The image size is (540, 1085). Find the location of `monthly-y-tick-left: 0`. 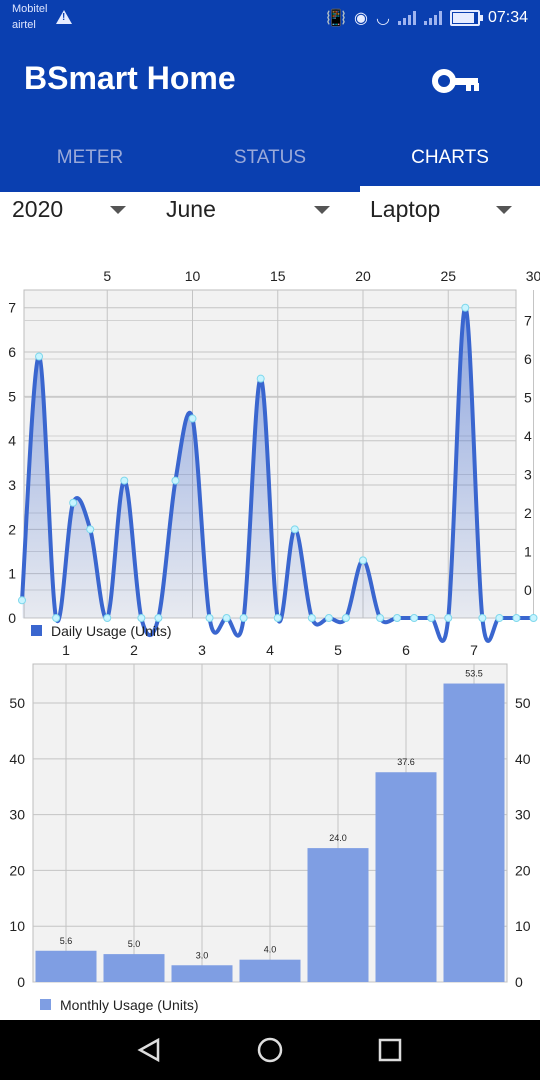

monthly-y-tick-left: 0 is located at coordinates (21, 982).